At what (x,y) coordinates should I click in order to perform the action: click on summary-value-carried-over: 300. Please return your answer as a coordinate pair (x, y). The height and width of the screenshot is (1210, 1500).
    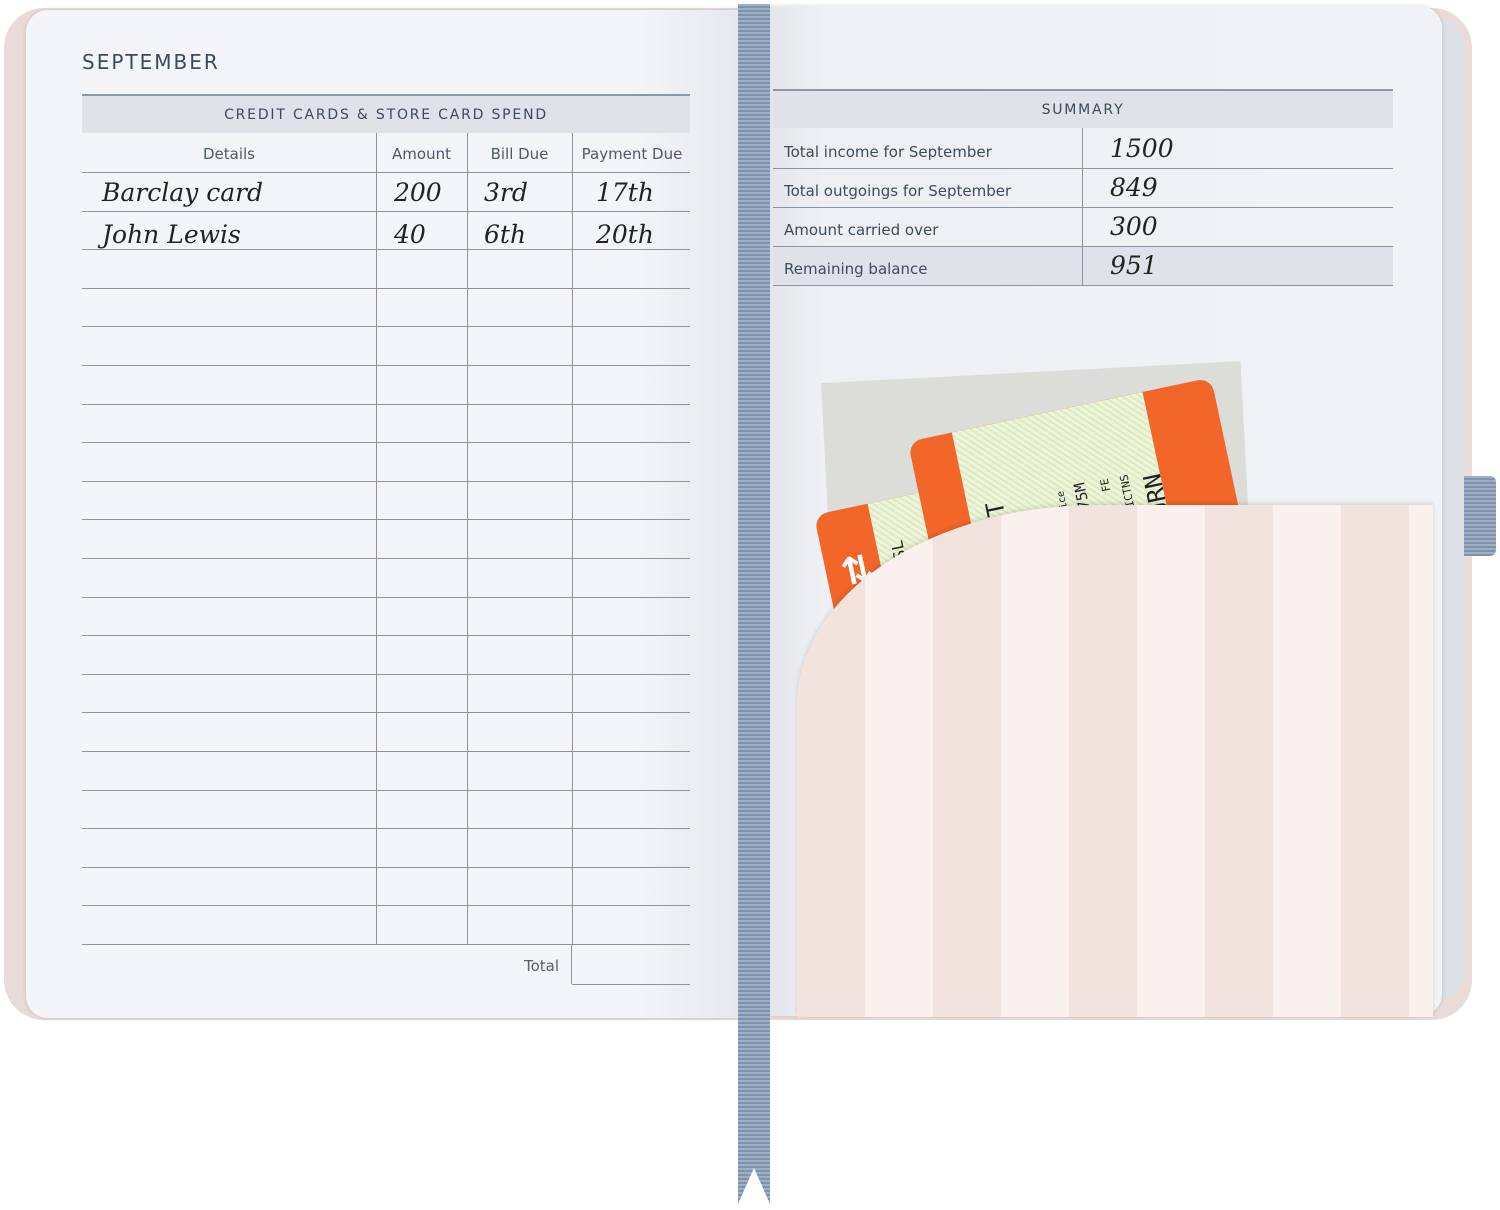
    Looking at the image, I should click on (1134, 226).